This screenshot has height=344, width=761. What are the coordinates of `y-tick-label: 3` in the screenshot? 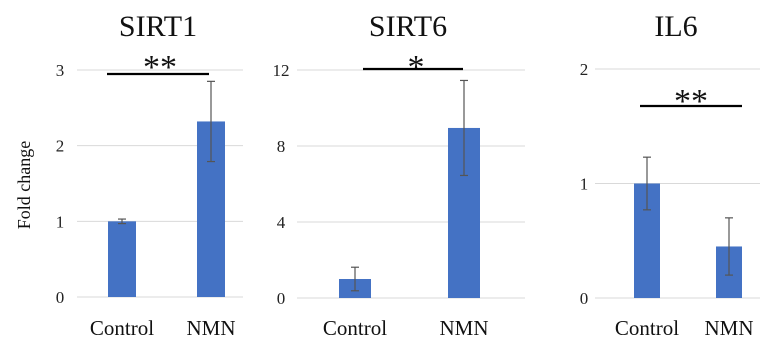 It's located at (60, 70).